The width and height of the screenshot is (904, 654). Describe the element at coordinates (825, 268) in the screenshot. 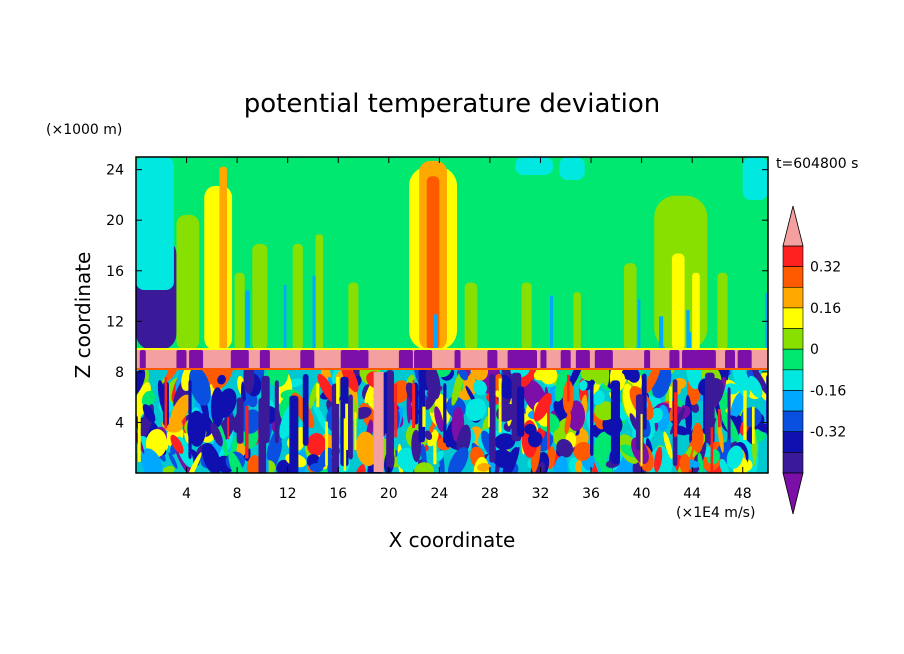

I see `colorbar-tick-label: 0.32` at that location.